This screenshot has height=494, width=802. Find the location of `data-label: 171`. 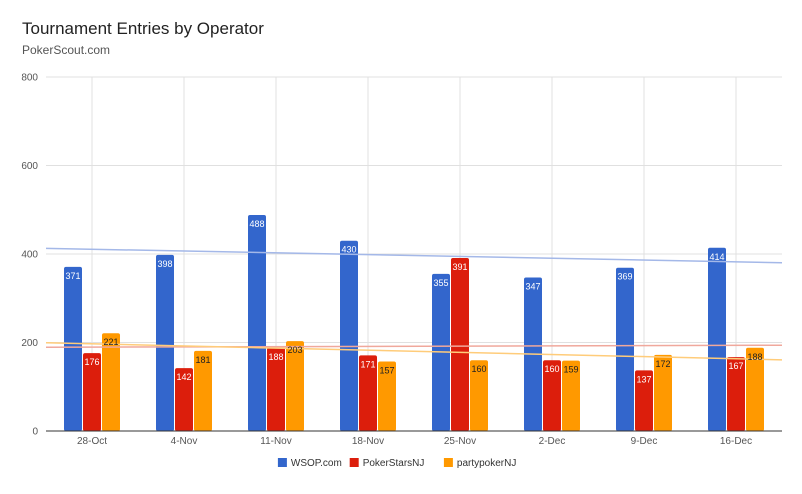

data-label: 171 is located at coordinates (367, 364).